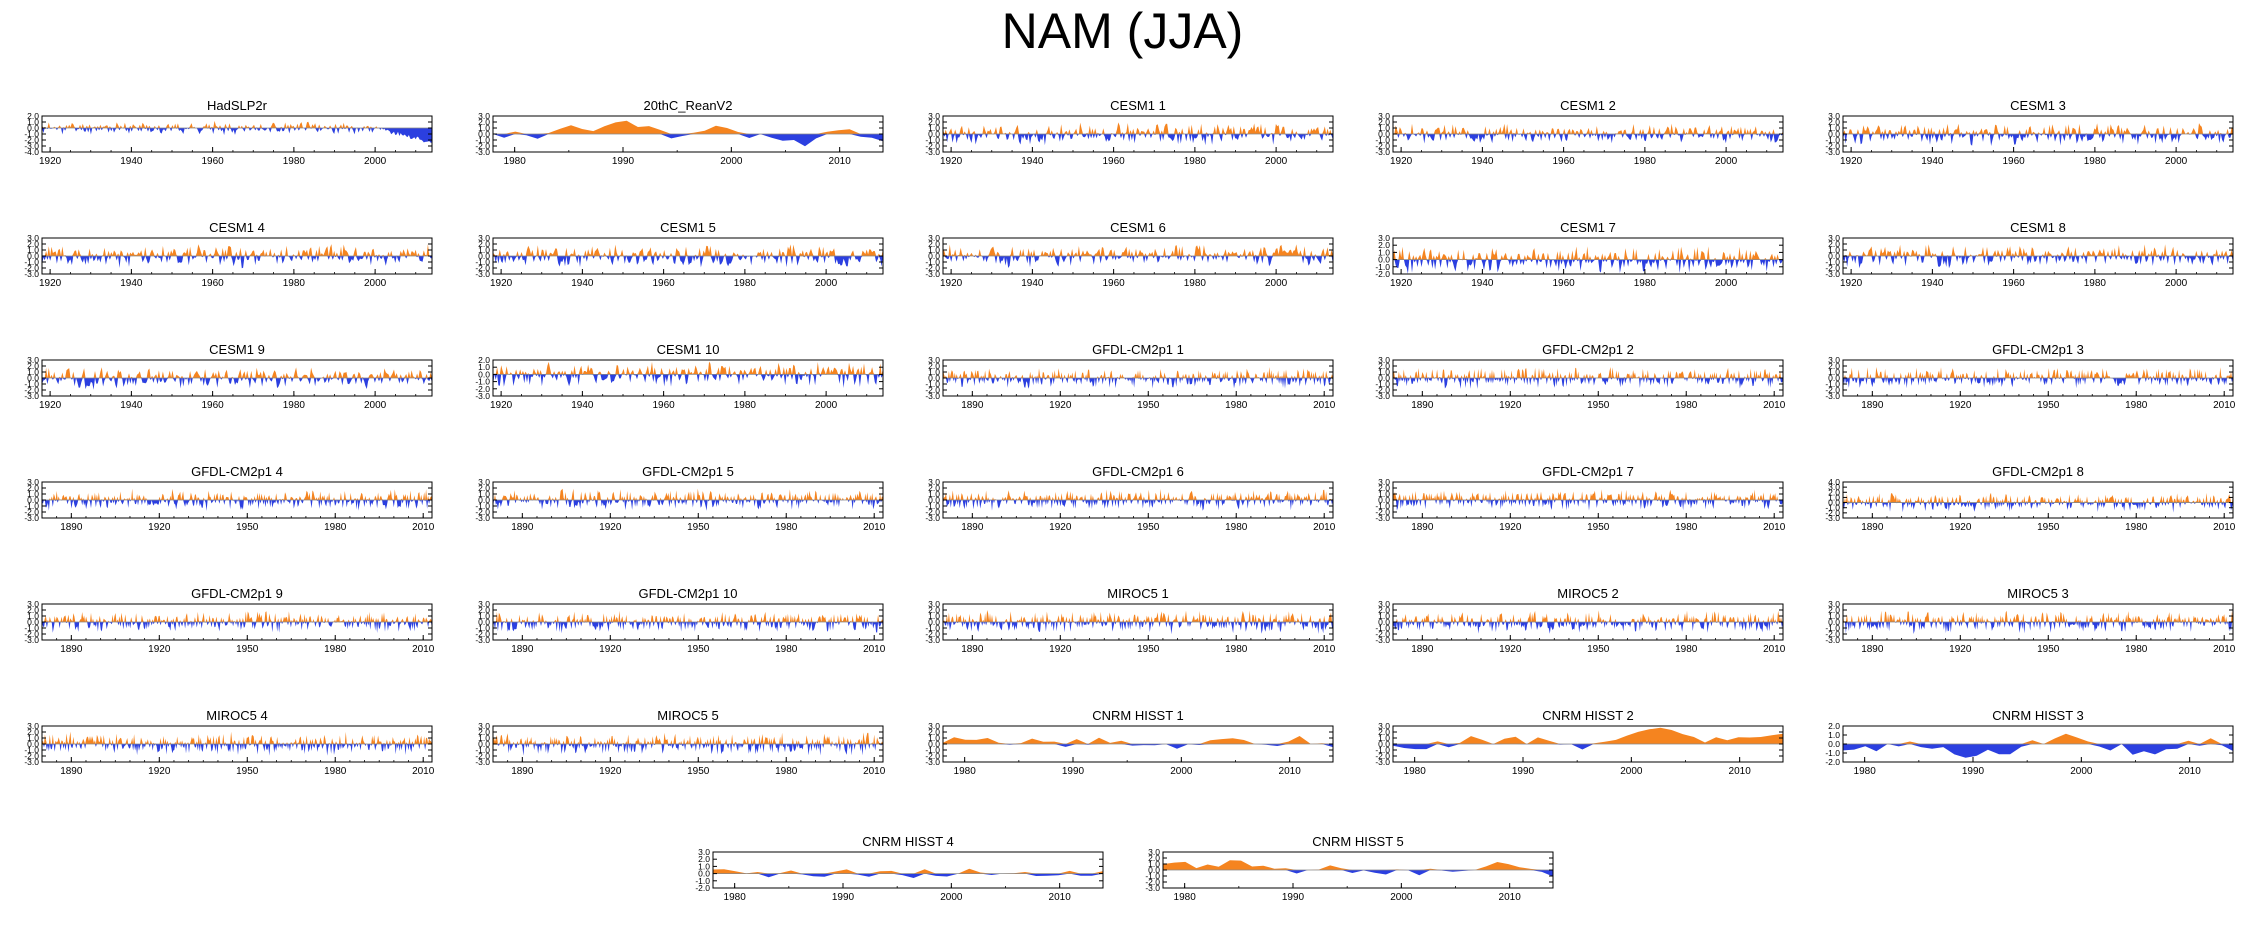  Describe the element at coordinates (2038, 105) in the screenshot. I see `panel-title: CESM1 3` at that location.